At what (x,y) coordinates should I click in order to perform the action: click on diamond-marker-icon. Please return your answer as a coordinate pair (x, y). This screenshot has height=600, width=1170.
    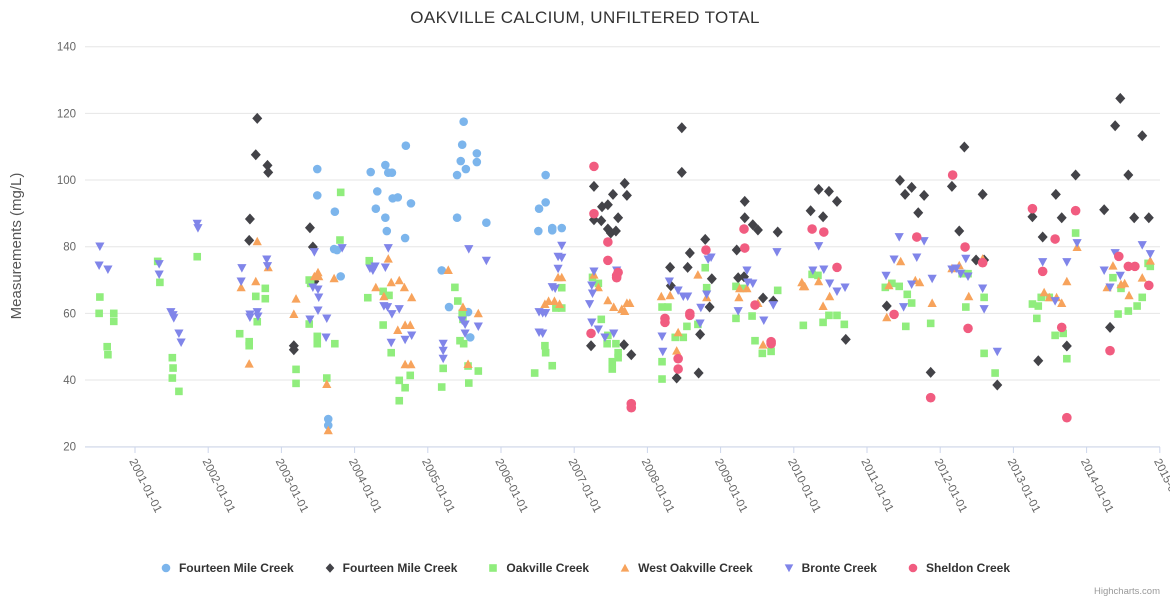
    Looking at the image, I should click on (329, 568).